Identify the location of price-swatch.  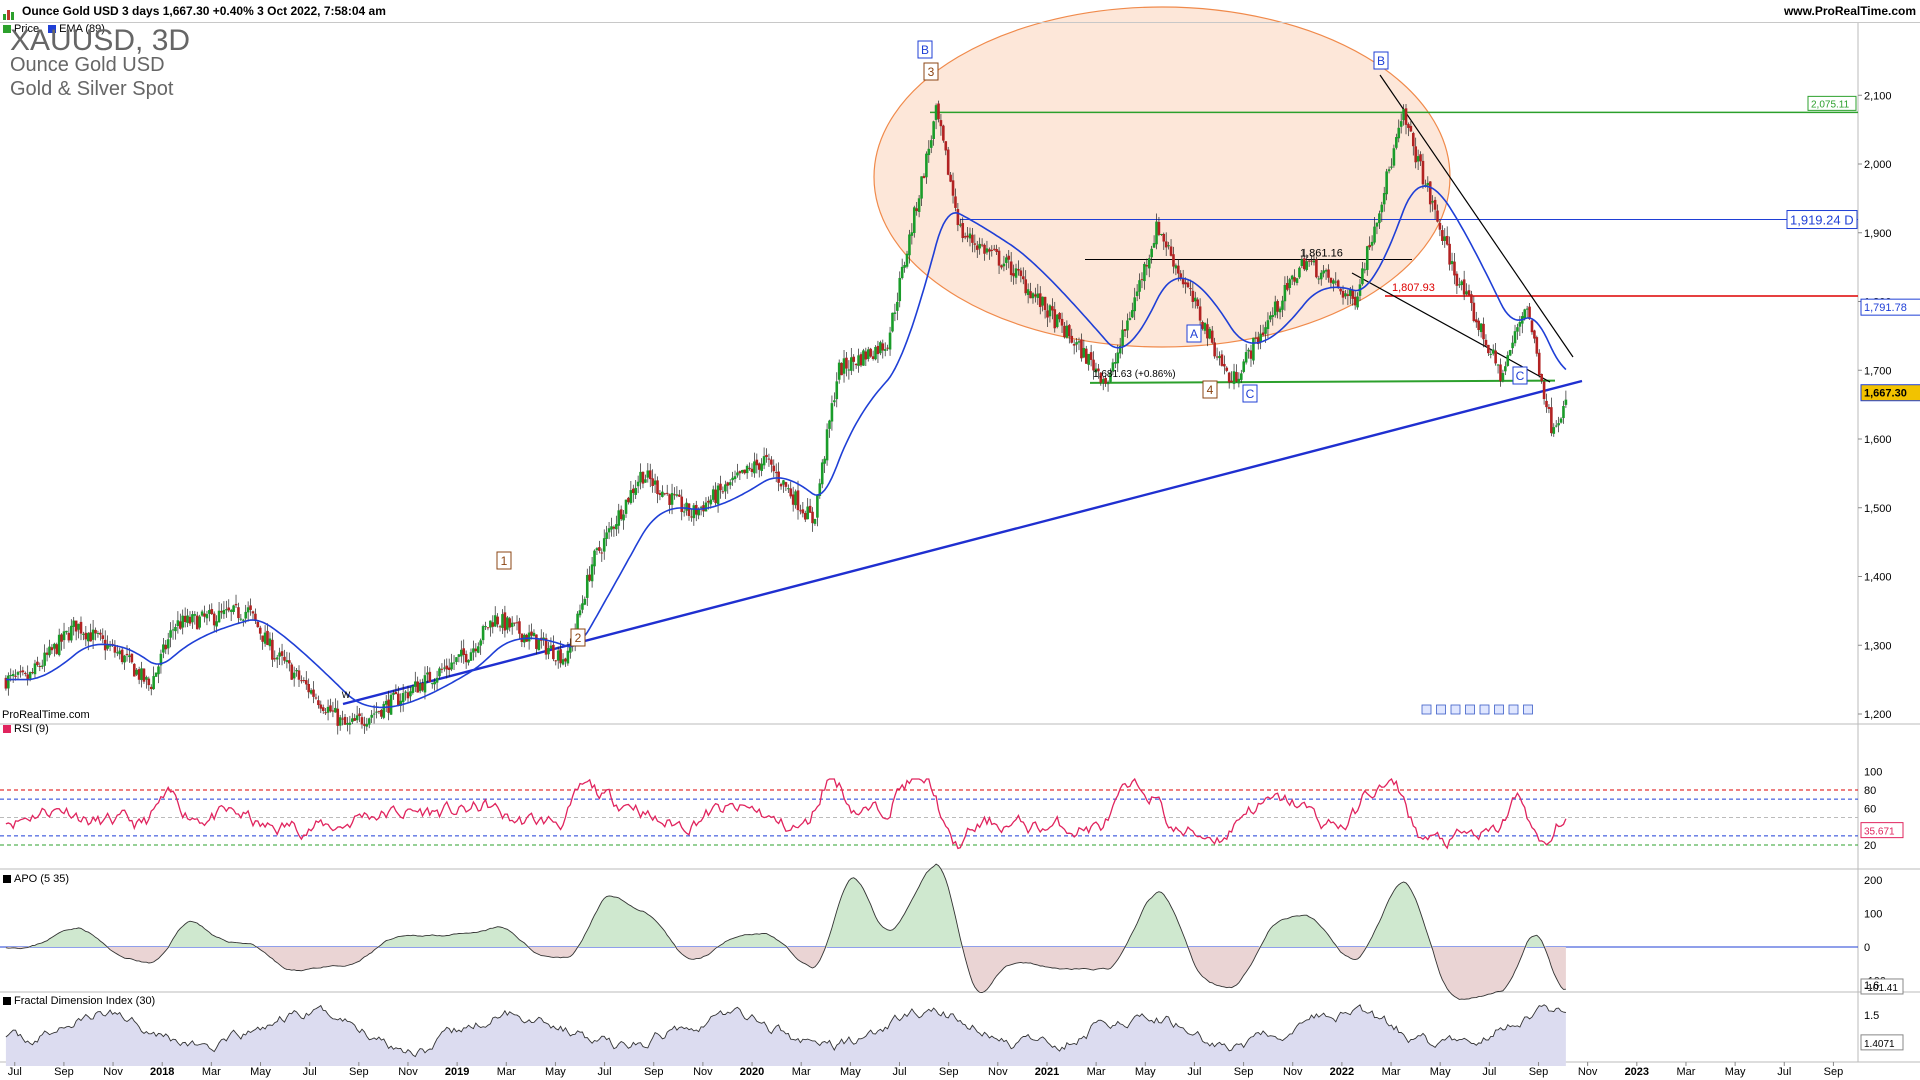
(7, 29).